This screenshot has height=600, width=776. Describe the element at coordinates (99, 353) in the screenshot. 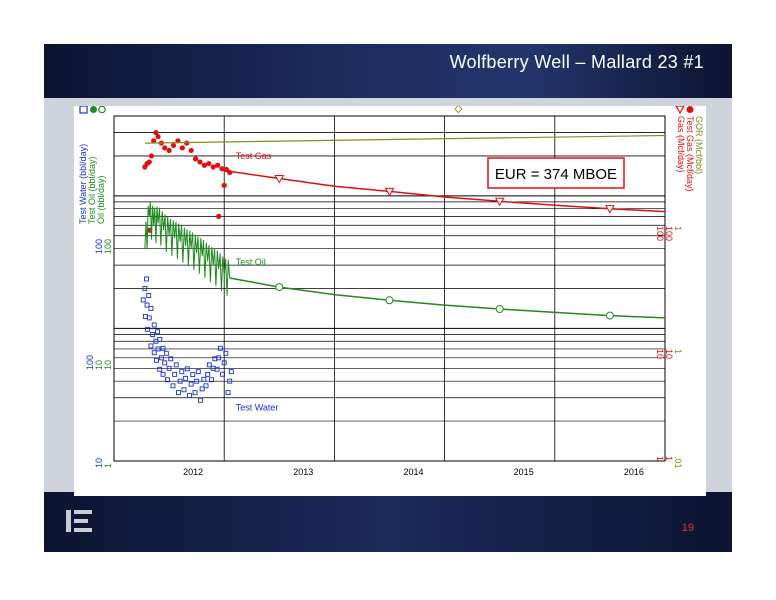

I see `left-tick-labels: 100 100 100 10 10 10 1` at that location.